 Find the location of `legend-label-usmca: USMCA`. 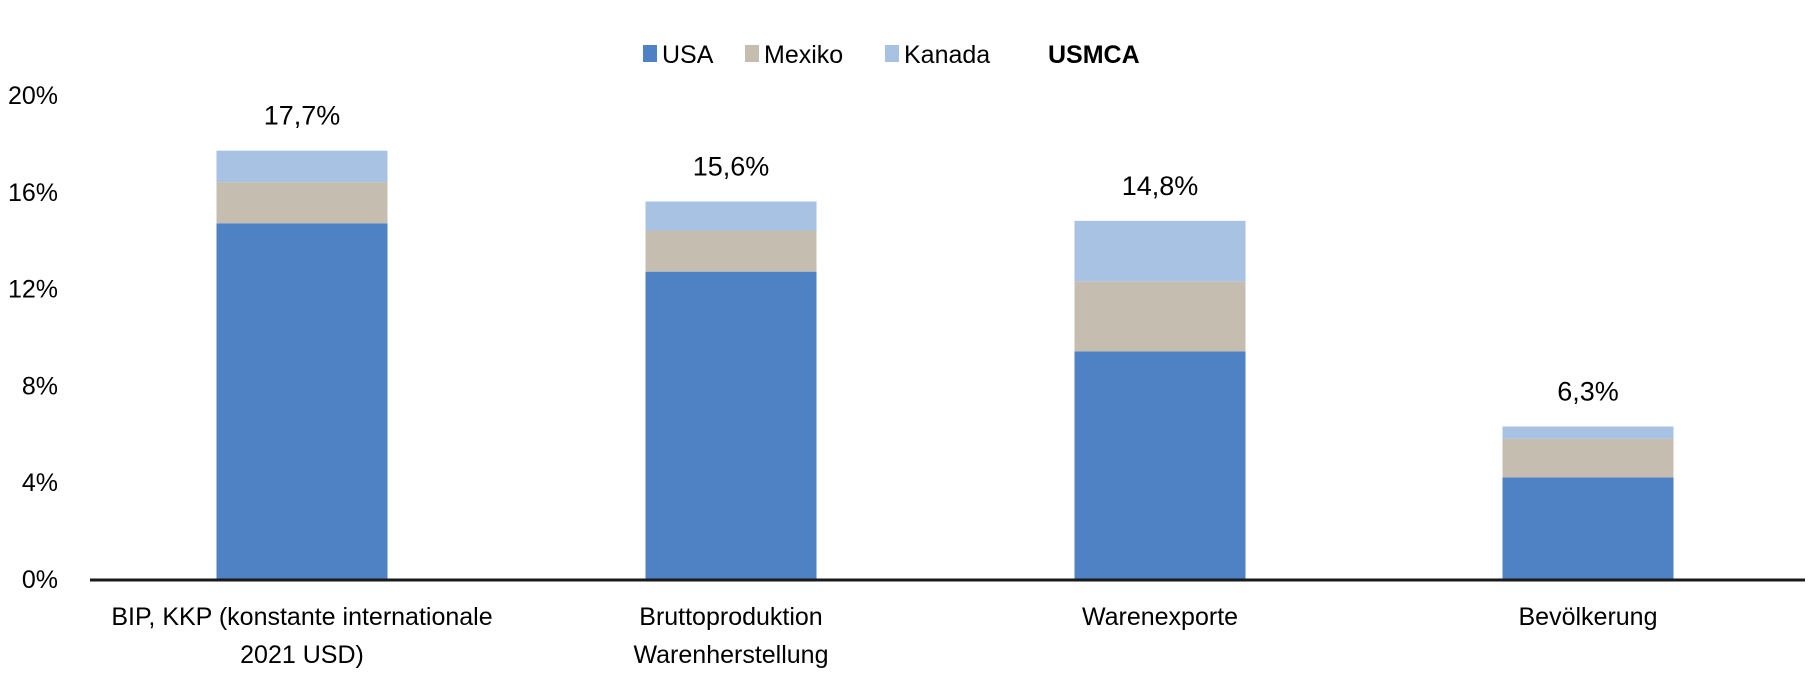

legend-label-usmca: USMCA is located at coordinates (1094, 55).